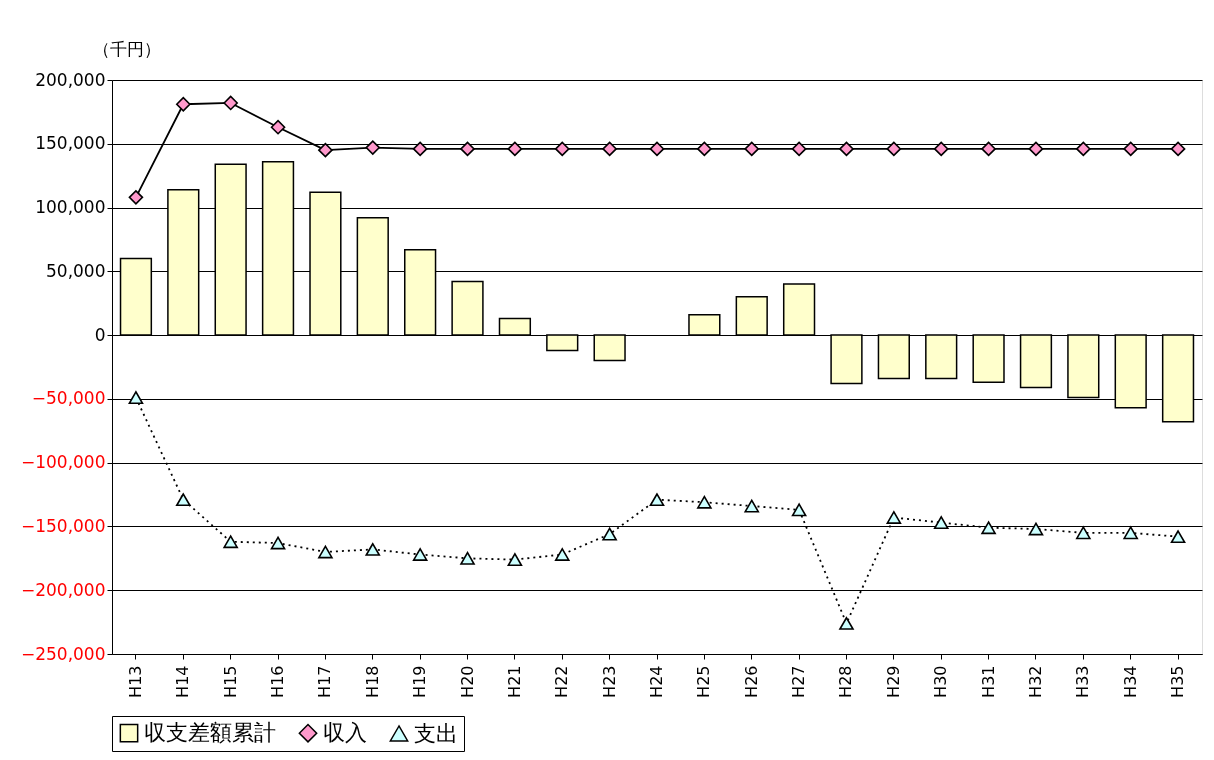  Describe the element at coordinates (941, 681) in the screenshot. I see `x-tick-label: H30` at that location.